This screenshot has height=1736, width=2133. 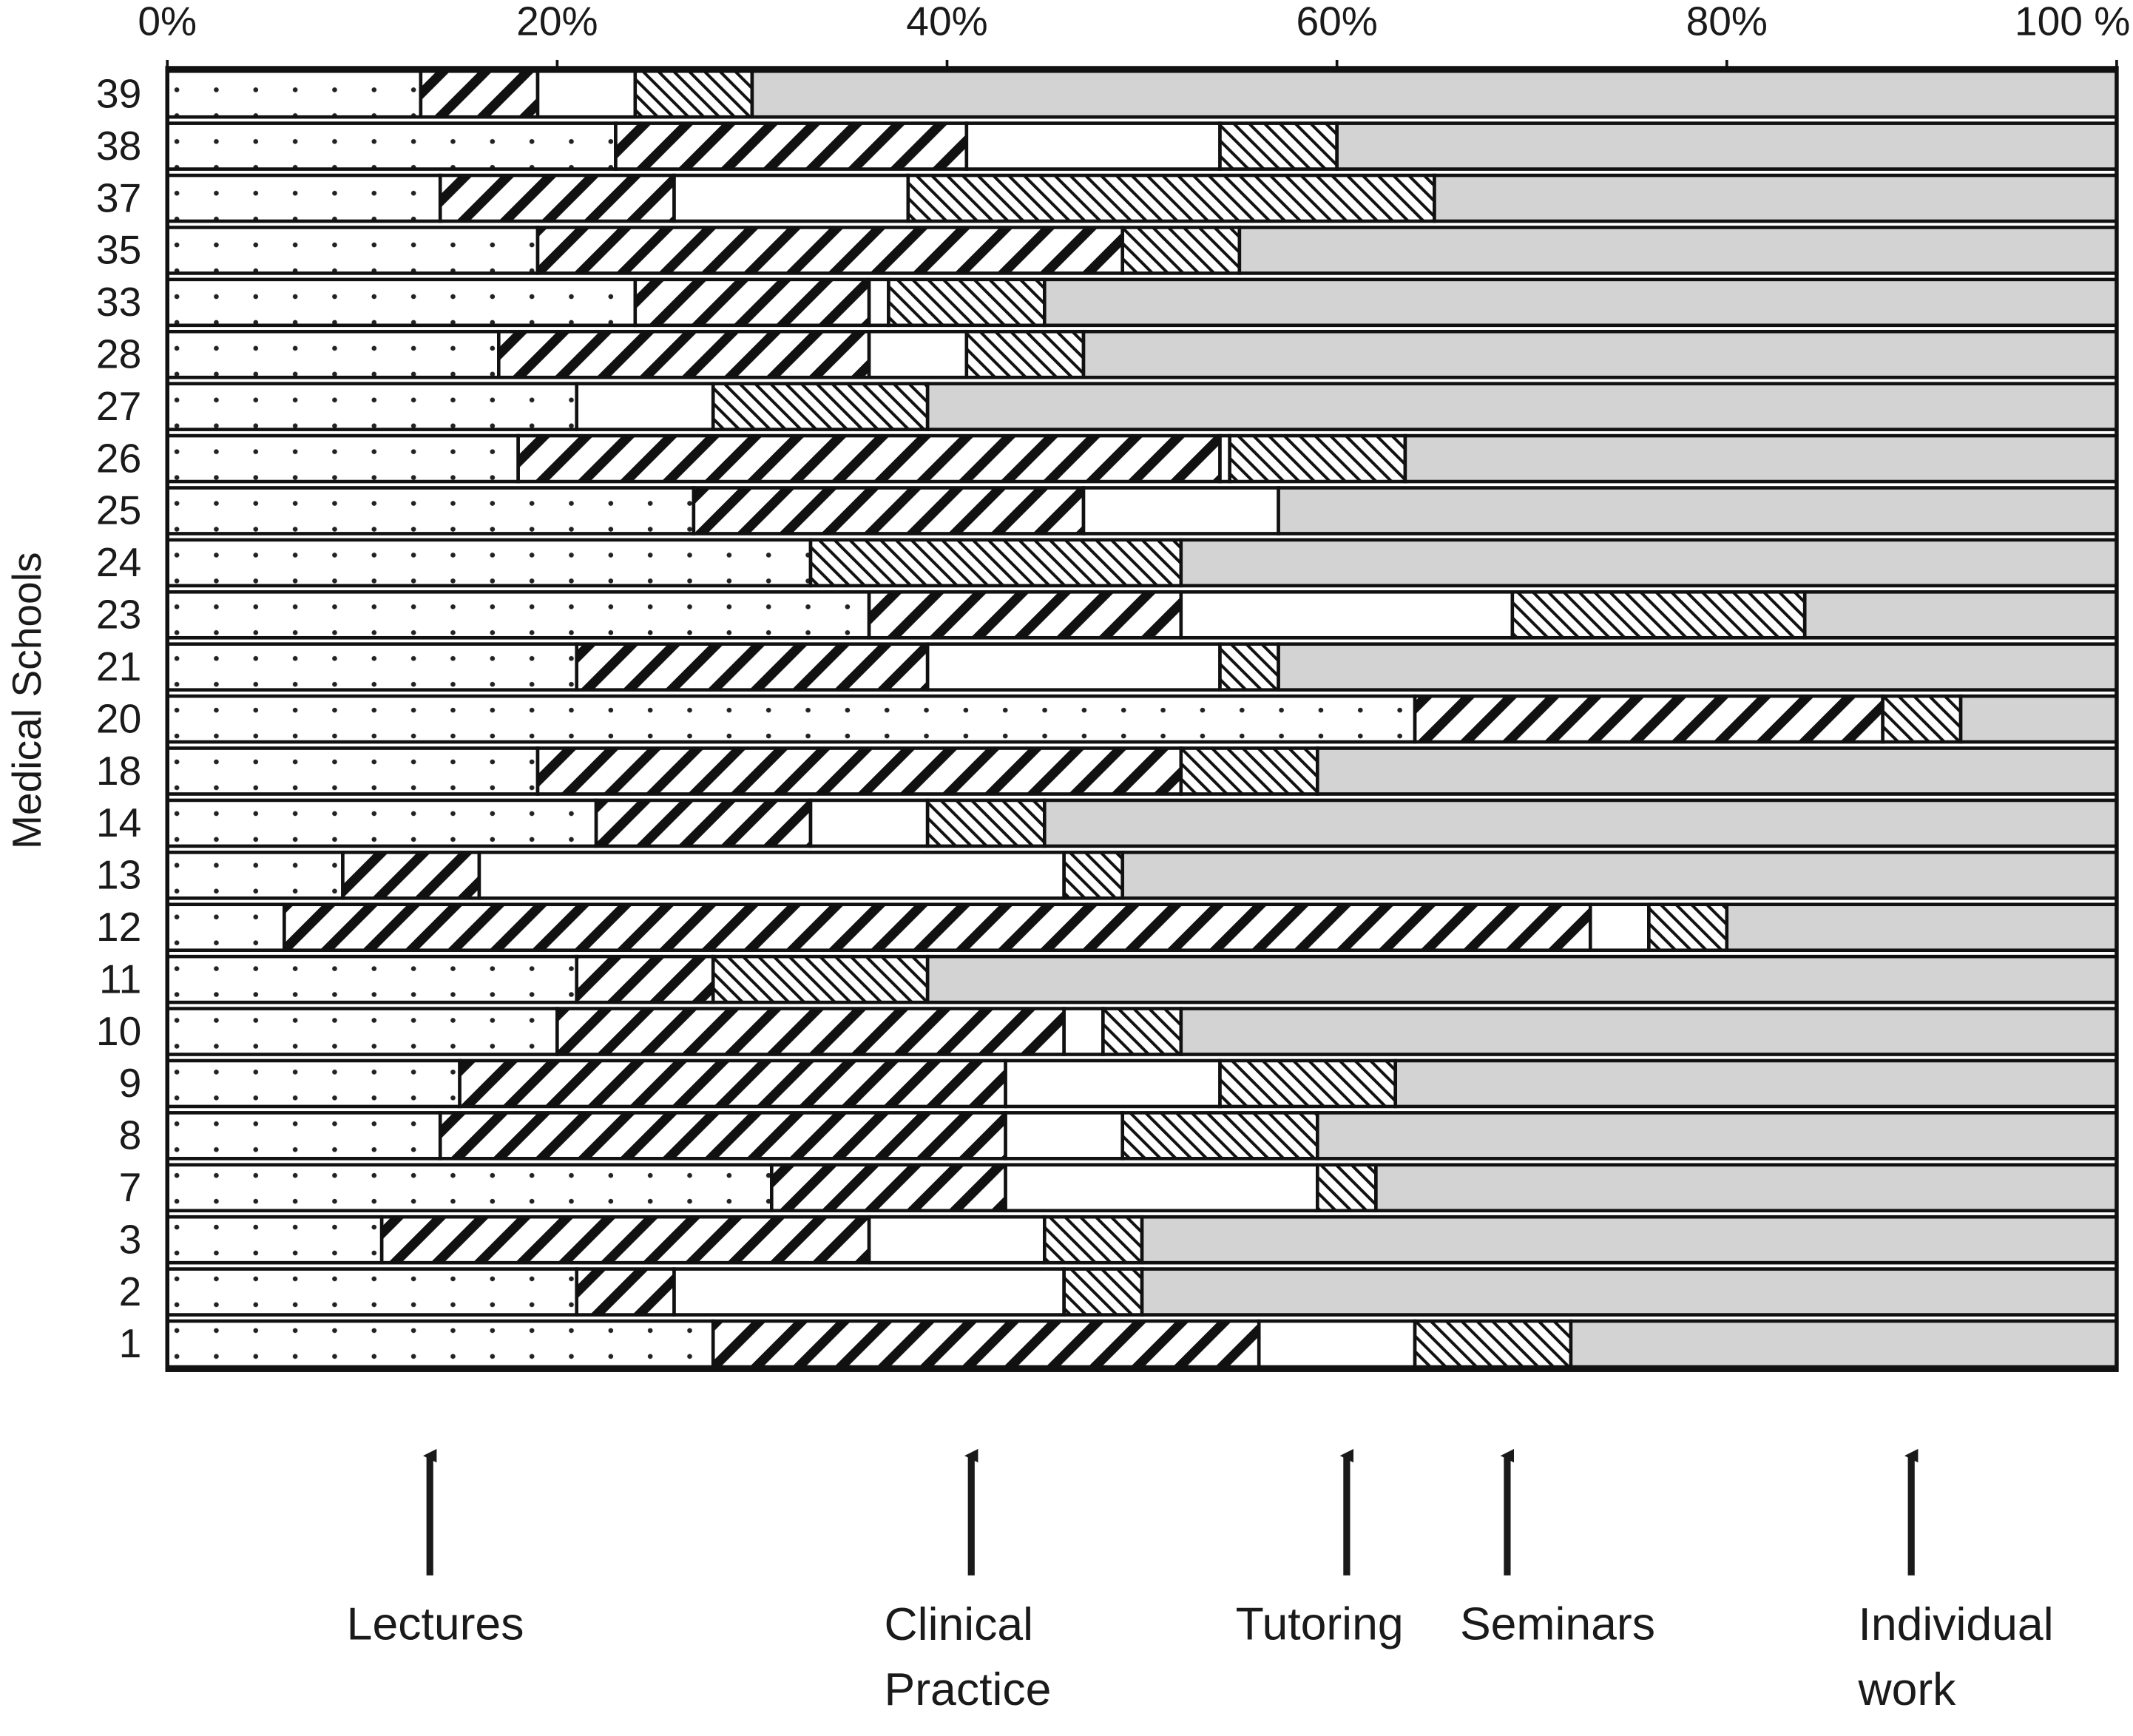 I want to click on y-tick-label: 1, so click(x=130, y=1343).